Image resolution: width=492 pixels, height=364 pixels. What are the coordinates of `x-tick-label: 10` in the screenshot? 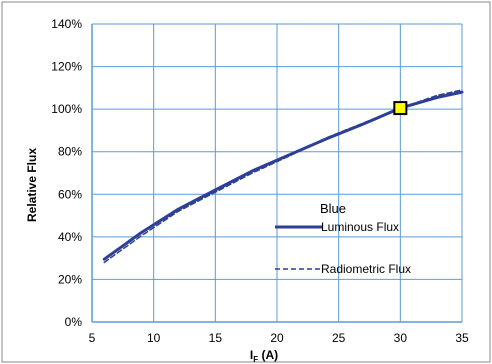 It's located at (154, 338).